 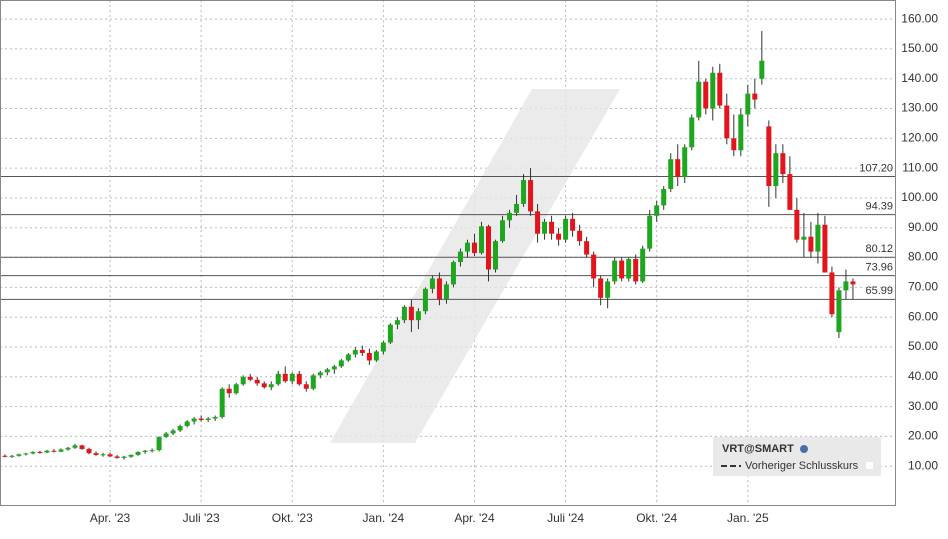 What do you see at coordinates (384, 518) in the screenshot?
I see `x-tick-label: Jan. '24` at bounding box center [384, 518].